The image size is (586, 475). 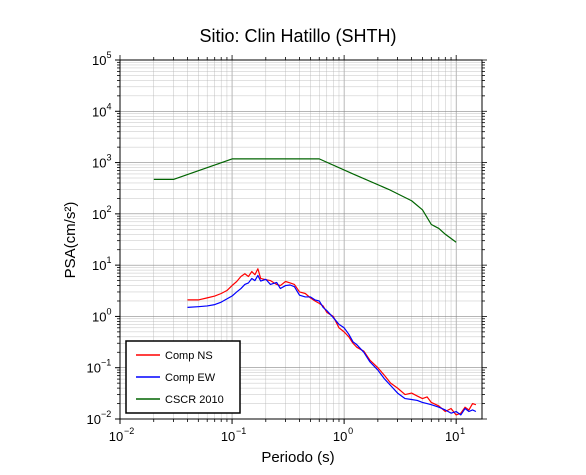 I want to click on y-tick-exponent: 4, so click(x=109, y=106).